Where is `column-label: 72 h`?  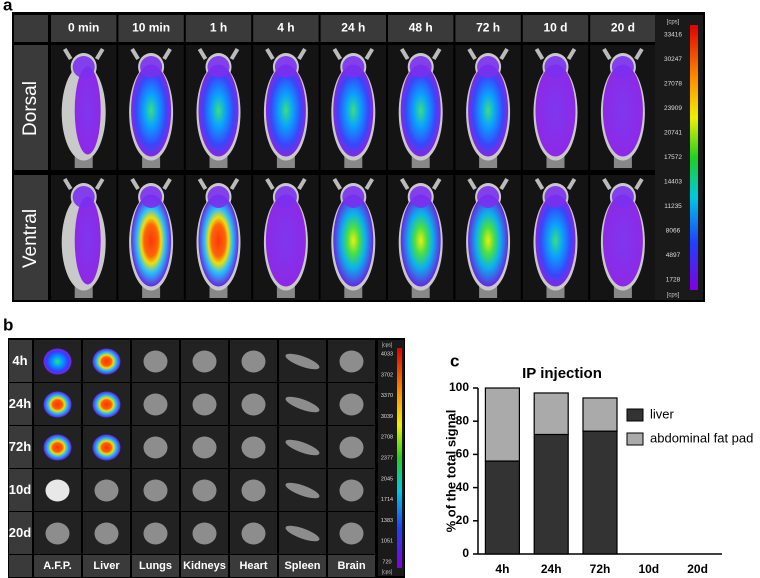 column-label: 72 h is located at coordinates (488, 28).